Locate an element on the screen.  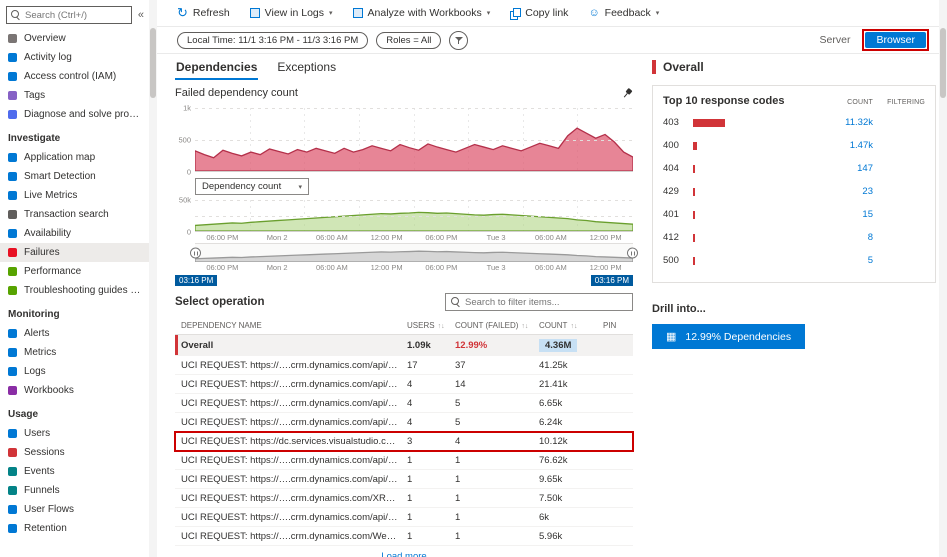
failed-dependency-chart is located at coordinates (414, 140).